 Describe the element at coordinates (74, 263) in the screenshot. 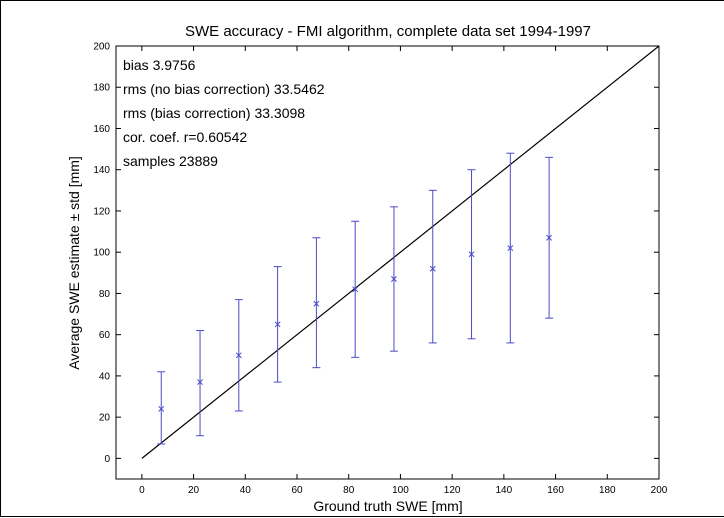

I see `y-axis-label: Average SWE estimate ± std [mm]` at that location.